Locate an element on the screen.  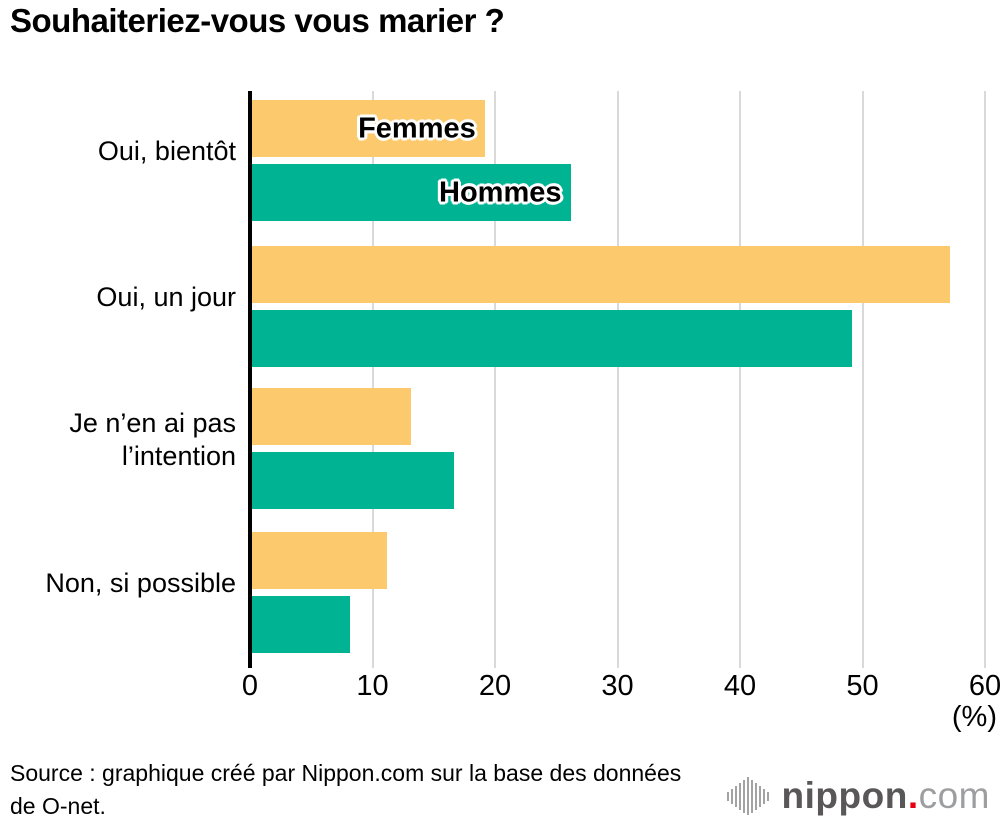
soundwave-icon is located at coordinates (748, 796).